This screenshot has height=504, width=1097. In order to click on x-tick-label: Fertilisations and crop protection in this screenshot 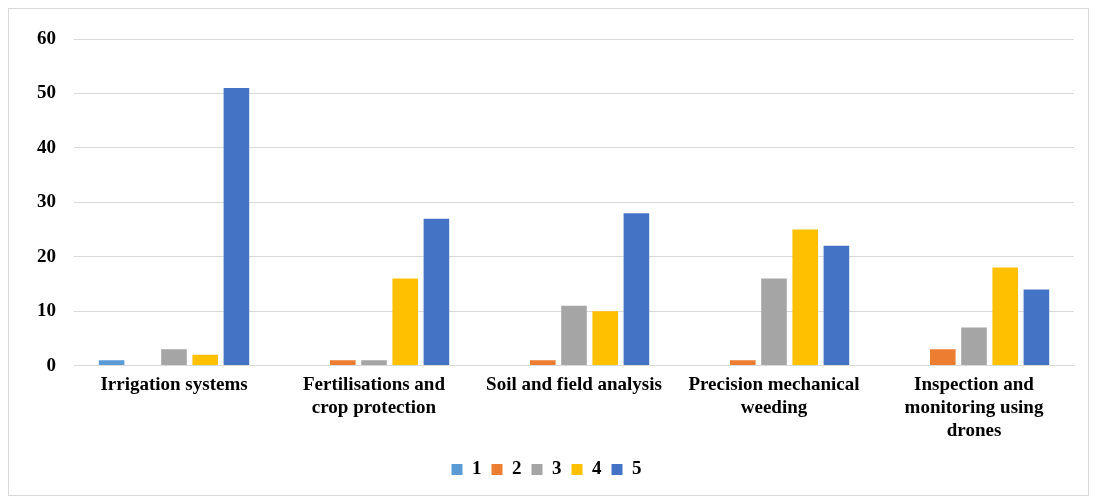, I will do `click(374, 394)`.